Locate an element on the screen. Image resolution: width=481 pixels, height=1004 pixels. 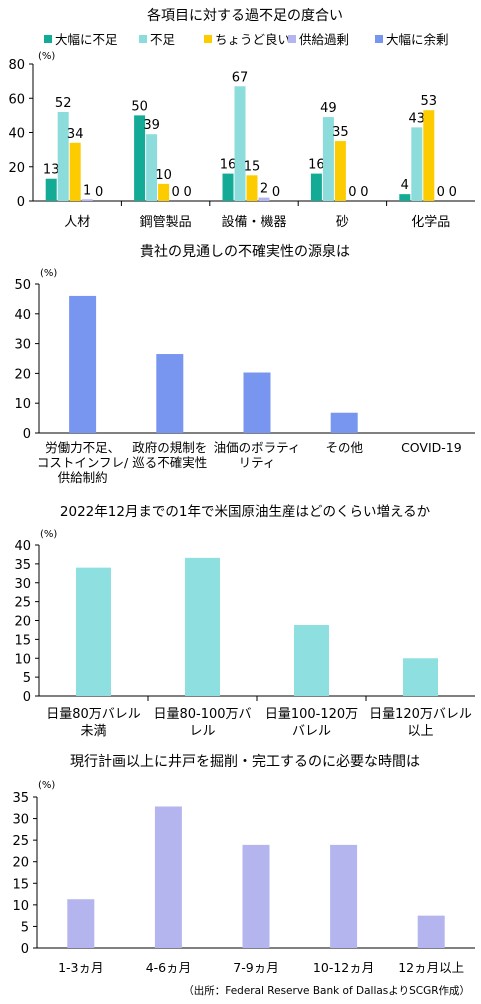
chart-4-y-tick-label: 30 is located at coordinates (20, 820).